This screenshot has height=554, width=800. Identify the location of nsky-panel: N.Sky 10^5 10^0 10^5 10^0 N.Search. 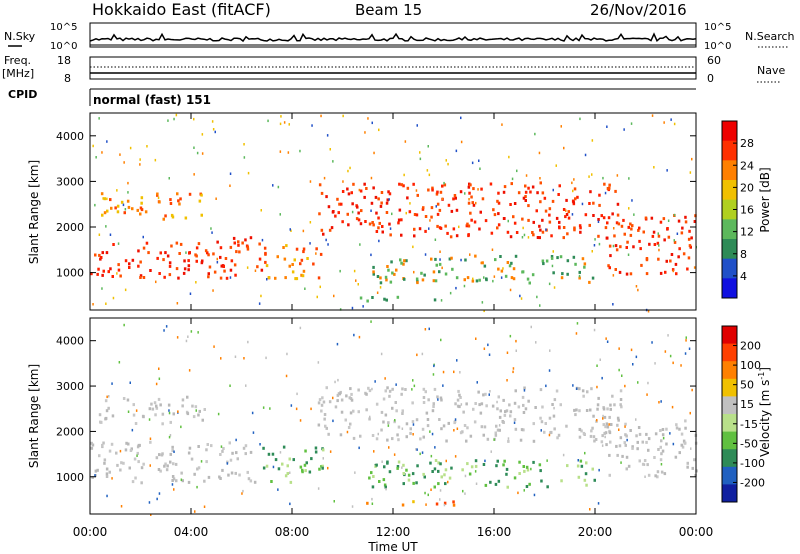
(399, 37).